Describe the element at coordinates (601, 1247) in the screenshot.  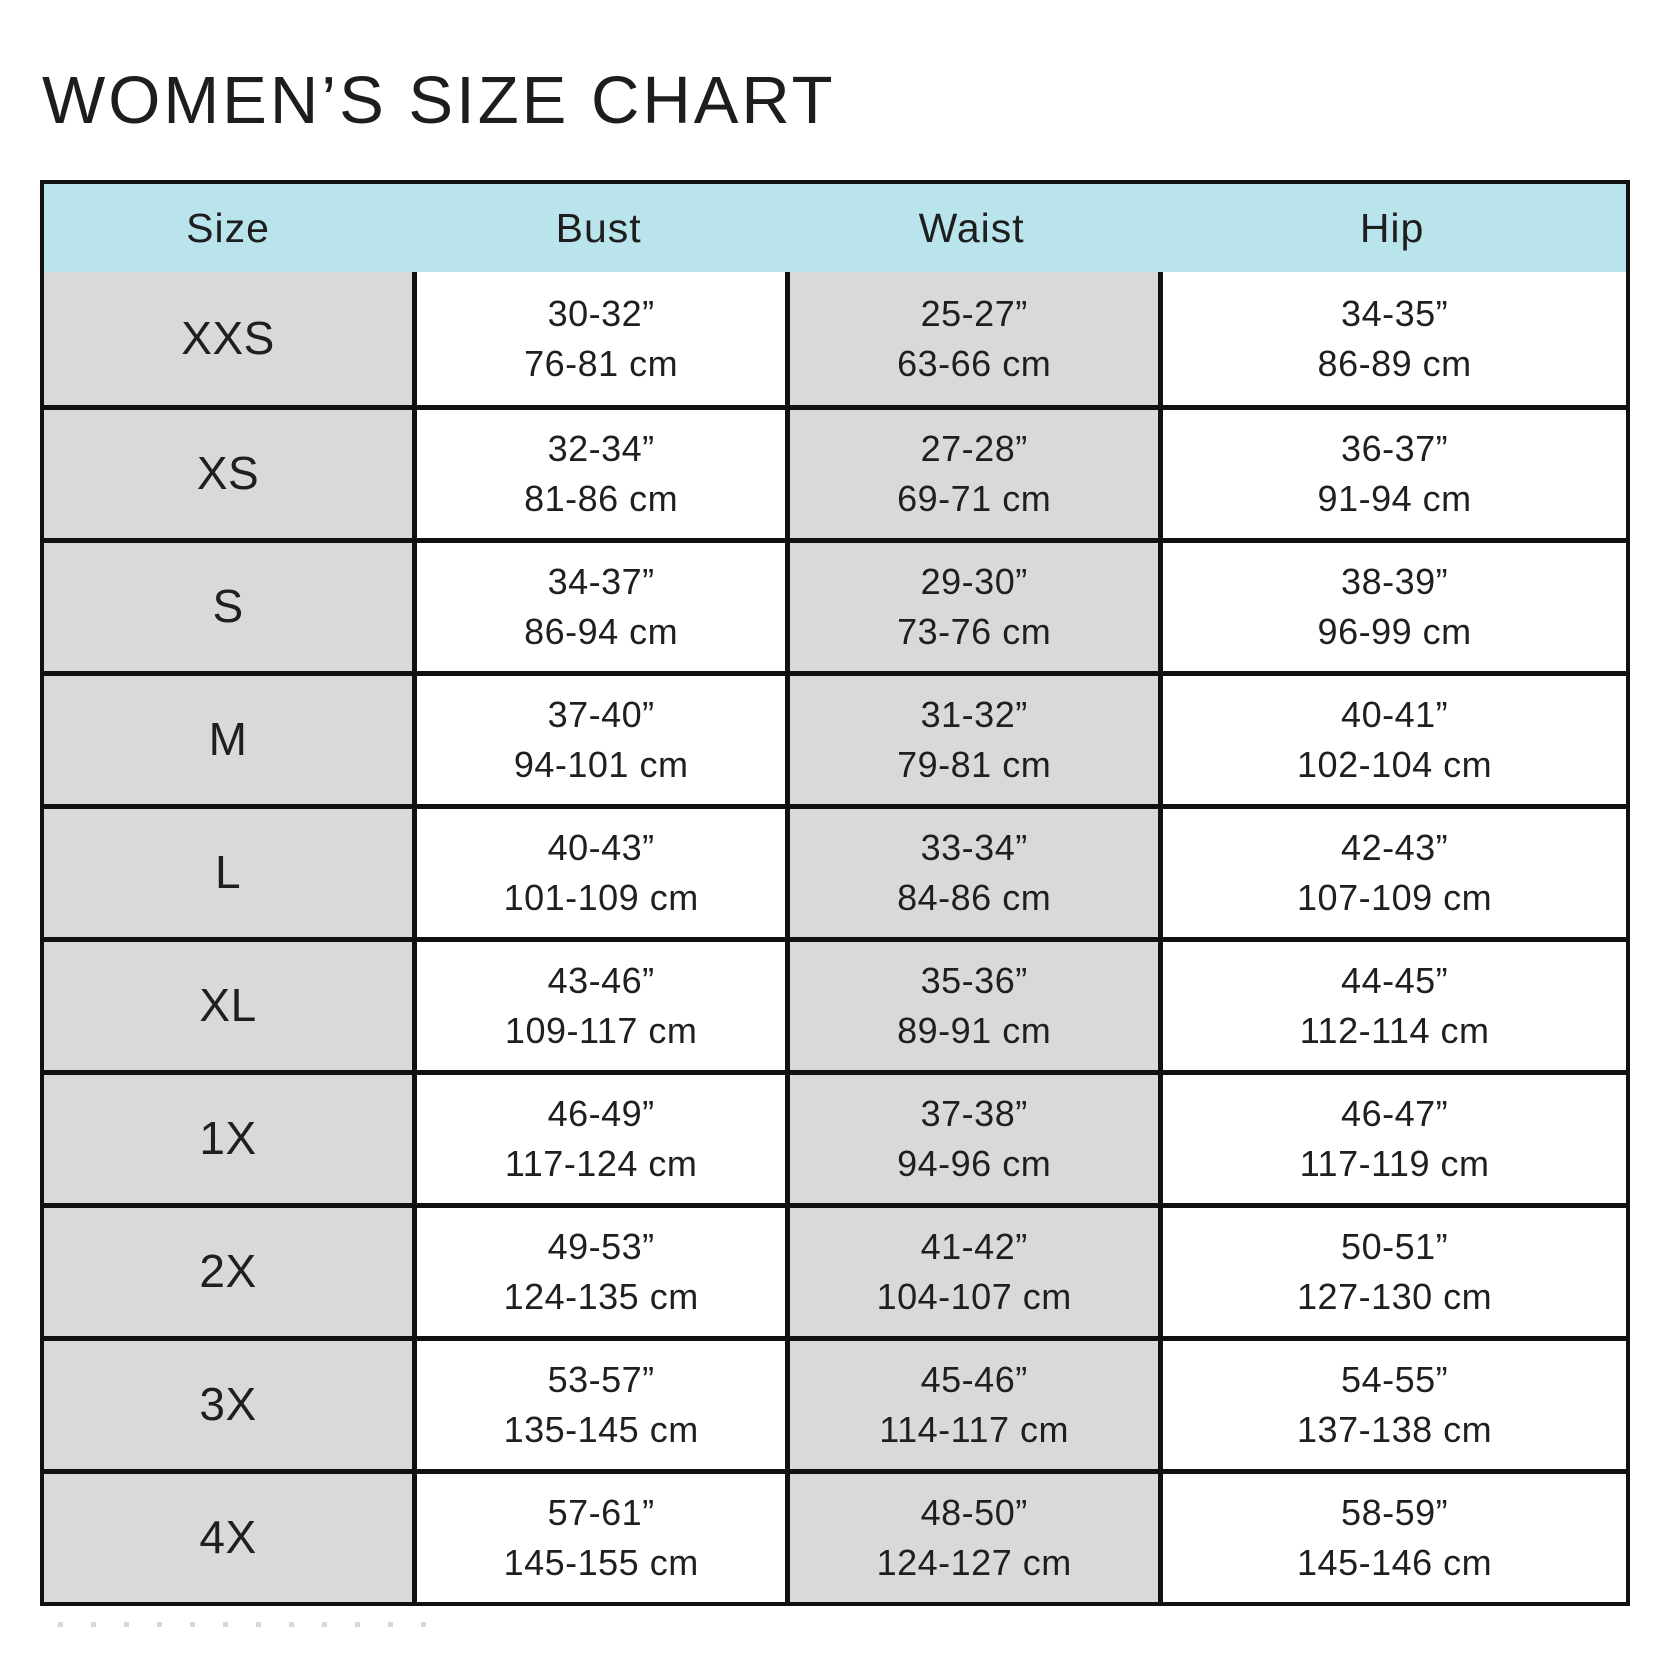
I see `bust-inches: 49-53”` at that location.